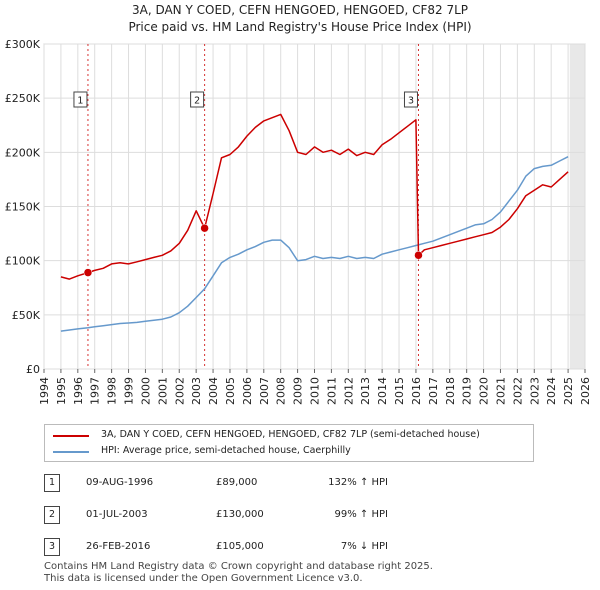  Describe the element at coordinates (433, 391) in the screenshot. I see `x-tick-label: 2017` at that location.